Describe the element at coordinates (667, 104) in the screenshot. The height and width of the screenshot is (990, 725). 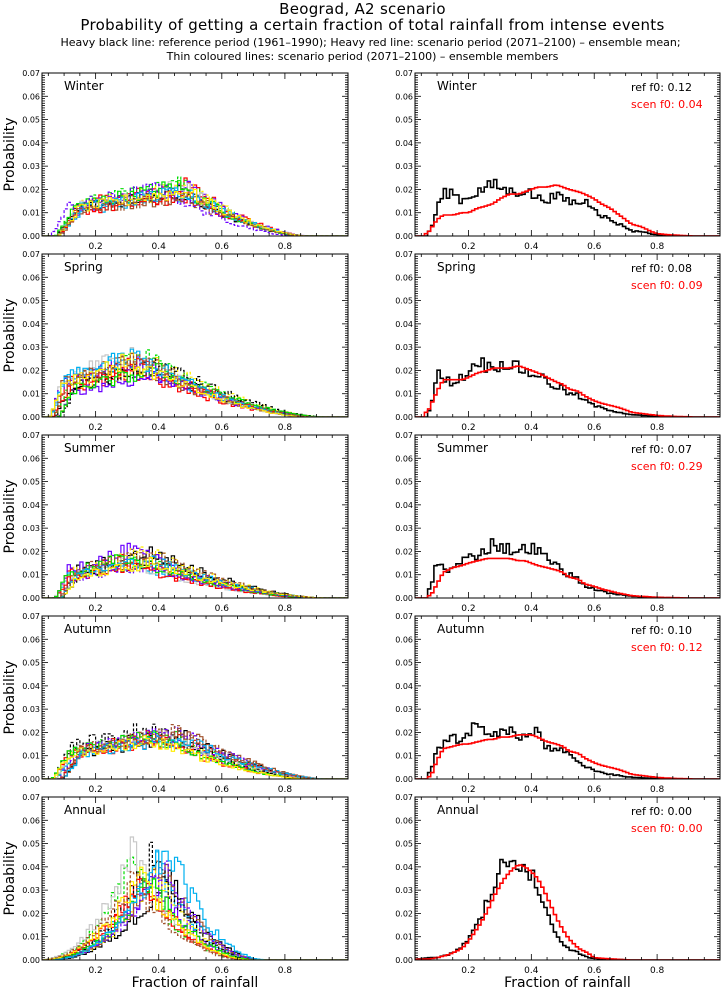
I see `scen-f0-annotation: scen f0: 0.04` at that location.